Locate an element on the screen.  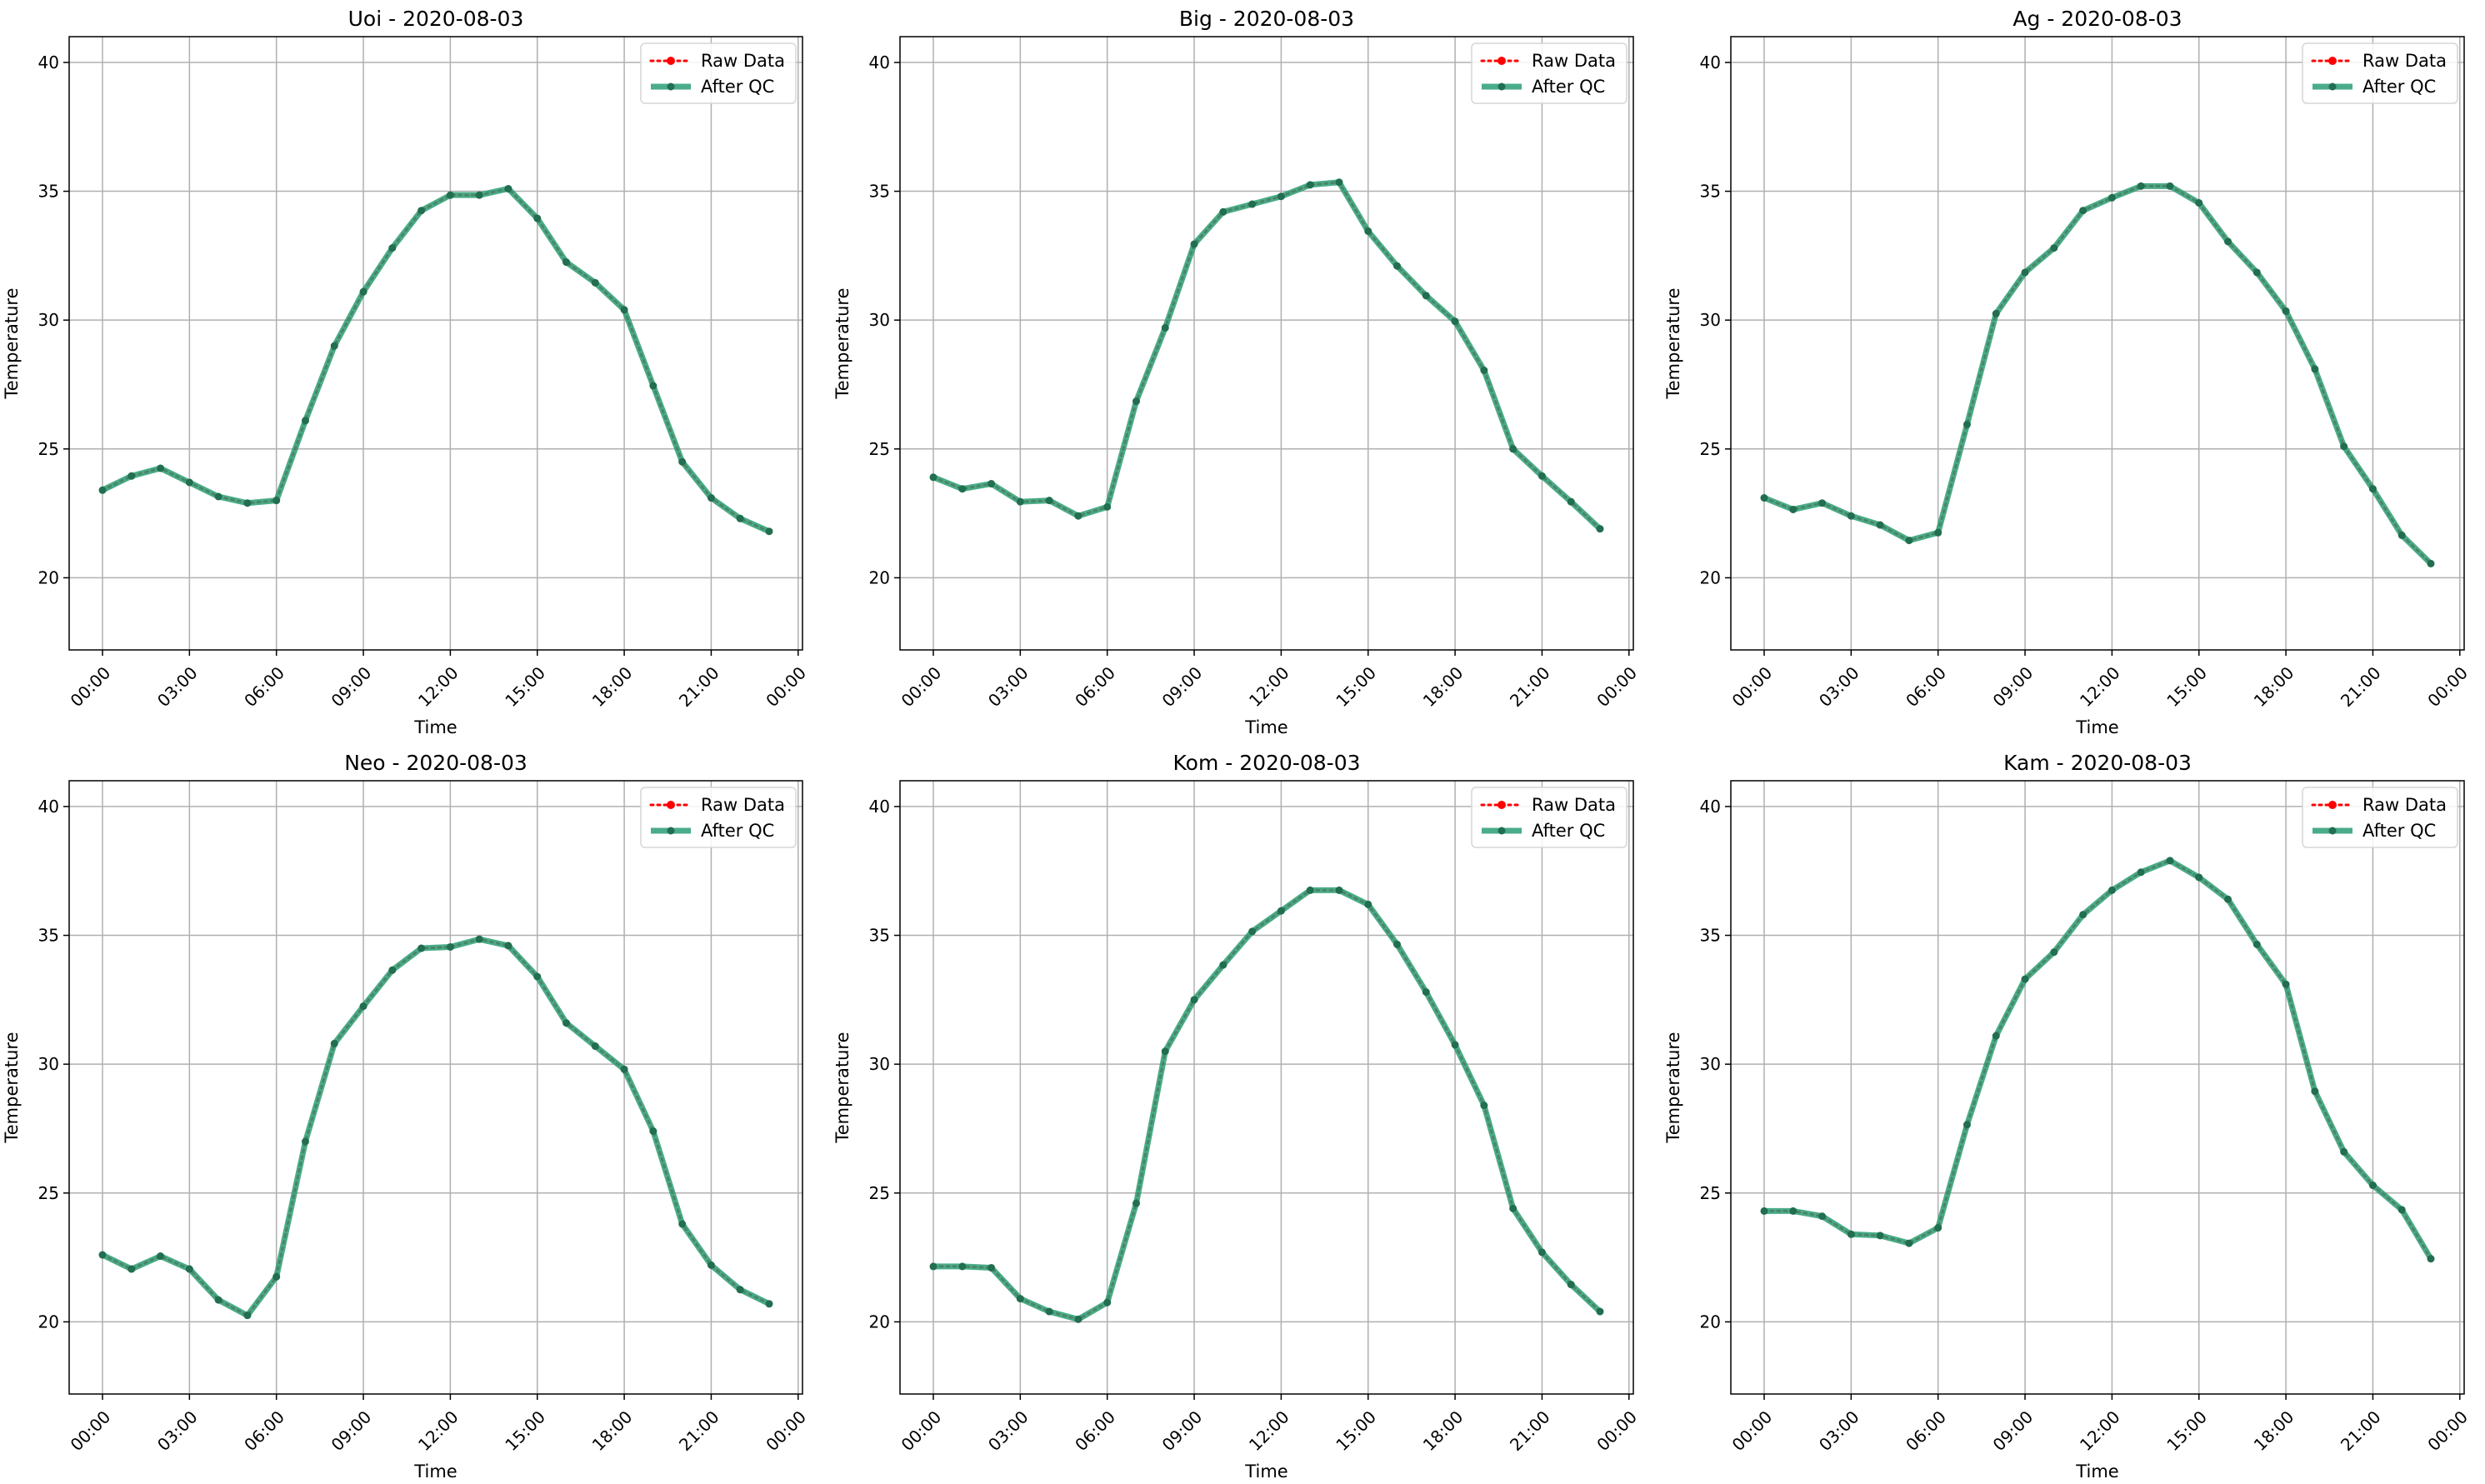
y-axis-label: Temperature is located at coordinates (842, 343).